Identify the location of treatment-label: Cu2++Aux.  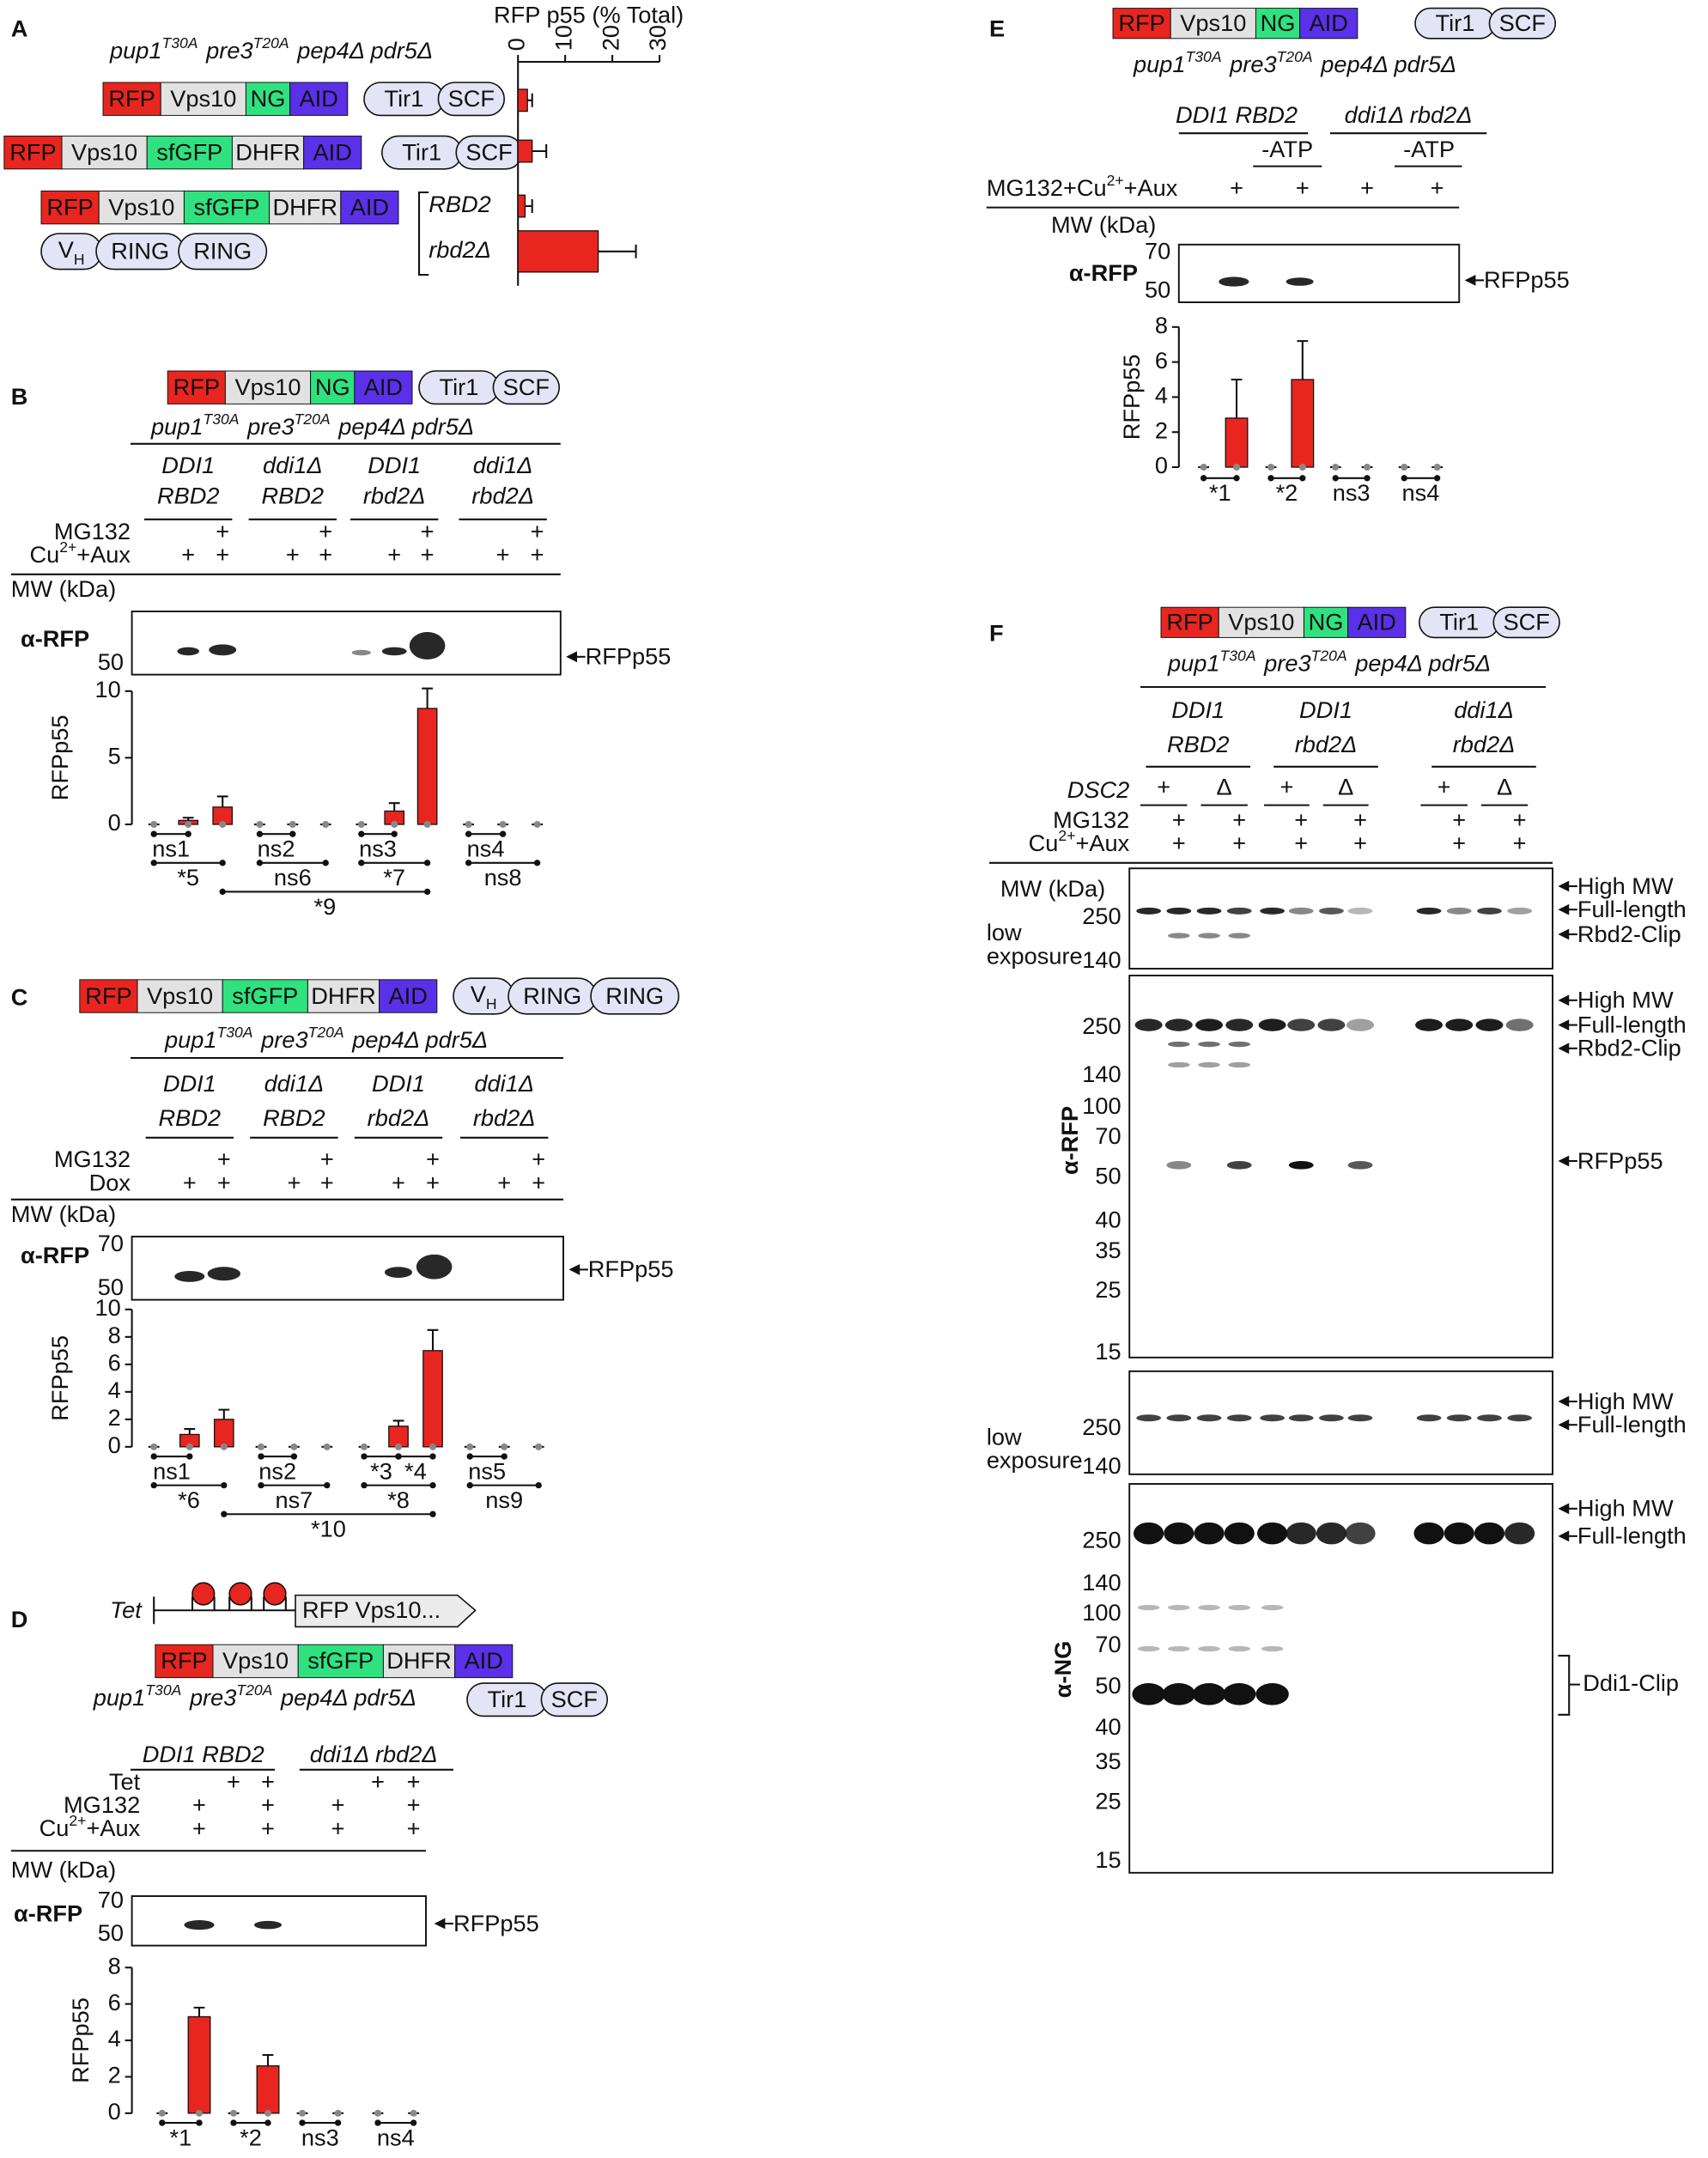
(1079, 842).